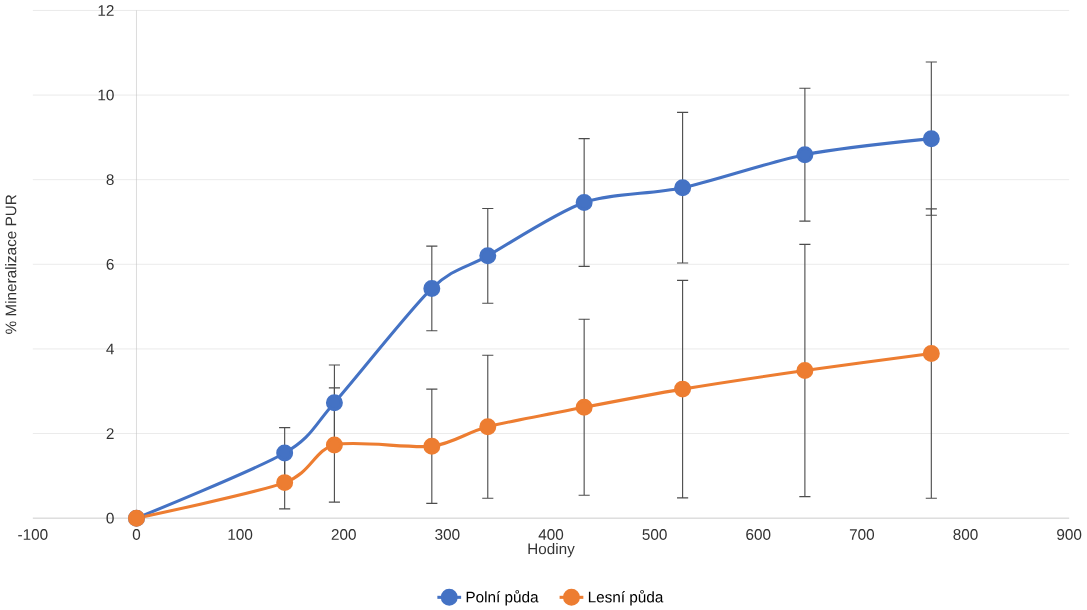  Describe the element at coordinates (106, 95) in the screenshot. I see `y-tick-label: 10` at that location.